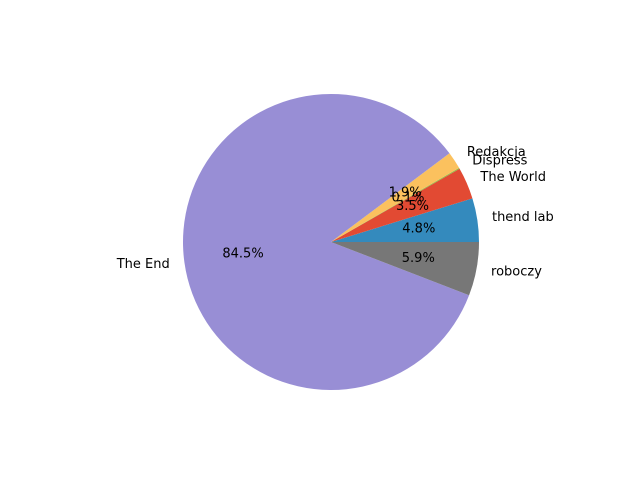  What do you see at coordinates (405, 269) in the screenshot?
I see `pie-slice-roboczy` at bounding box center [405, 269].